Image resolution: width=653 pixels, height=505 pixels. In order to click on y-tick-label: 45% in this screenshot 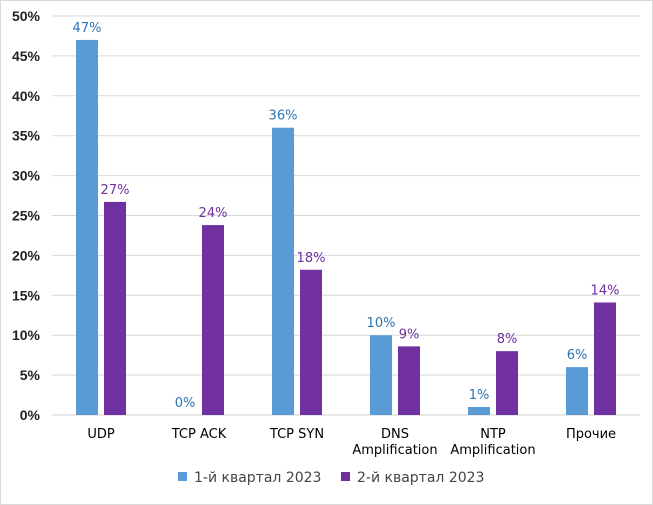, I will do `click(26, 56)`.